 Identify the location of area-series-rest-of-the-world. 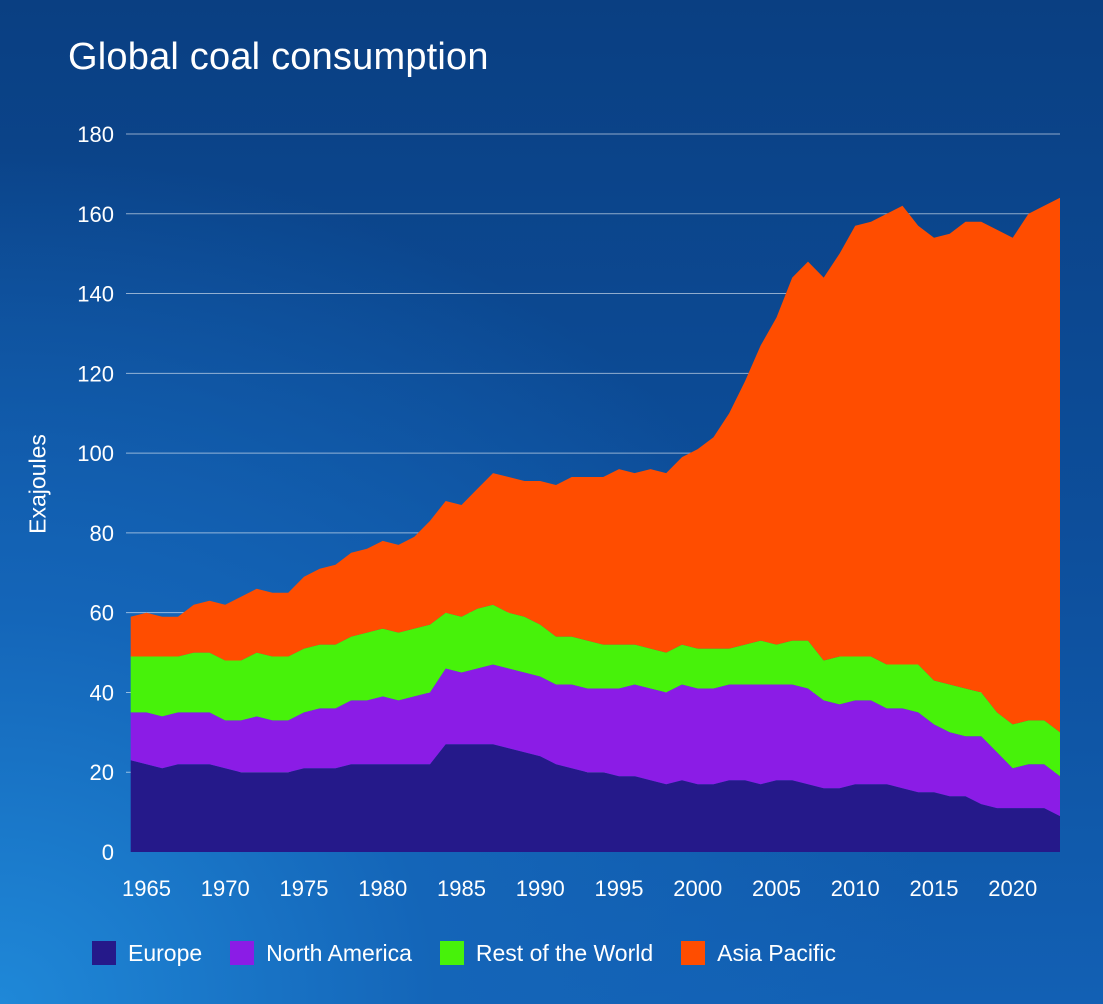
(595, 690).